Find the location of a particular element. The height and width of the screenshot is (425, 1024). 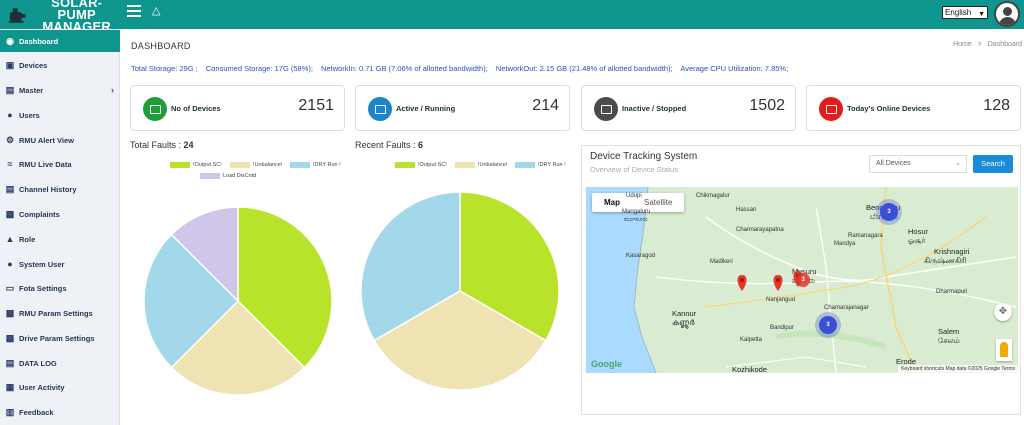

page-title: DASHBOARD is located at coordinates (161, 46).